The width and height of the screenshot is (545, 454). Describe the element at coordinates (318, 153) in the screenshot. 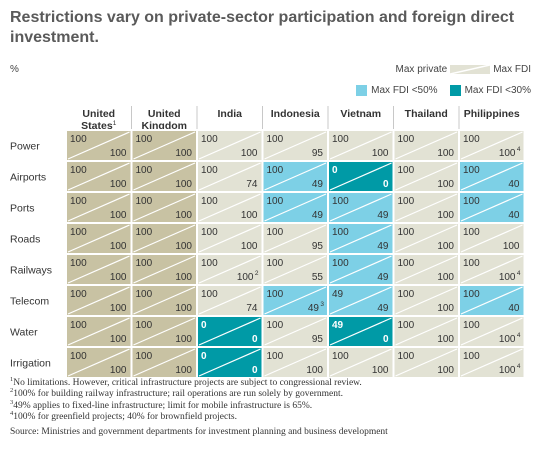

I see `cell-max-fdi: 95` at that location.